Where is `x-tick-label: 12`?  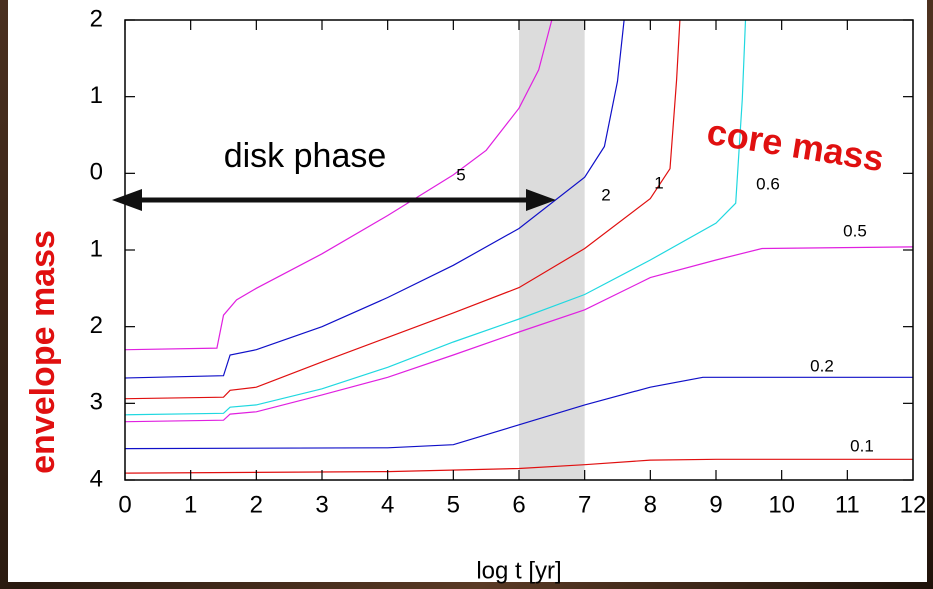
x-tick-label: 12 is located at coordinates (913, 504).